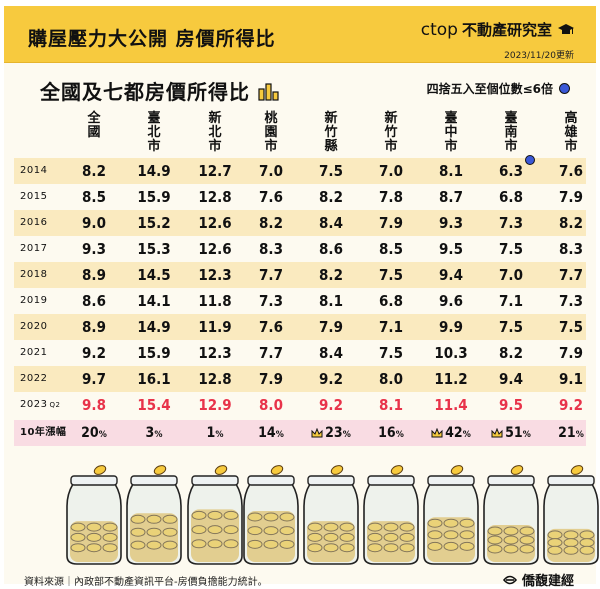  Describe the element at coordinates (152, 39) in the screenshot. I see `banner-title: 購屋壓力大公開 房價所得比` at that location.